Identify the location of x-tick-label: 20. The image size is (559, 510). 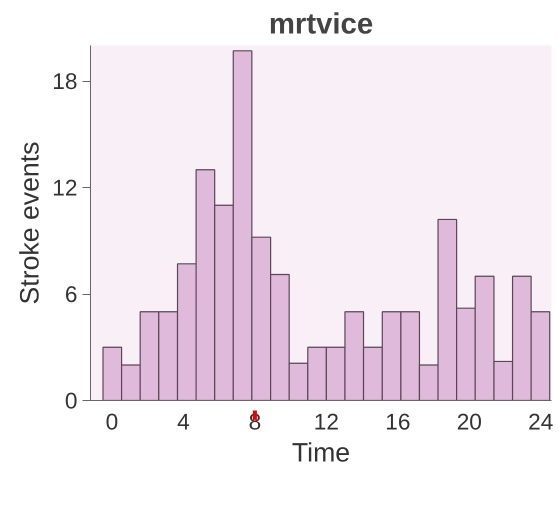
(469, 421).